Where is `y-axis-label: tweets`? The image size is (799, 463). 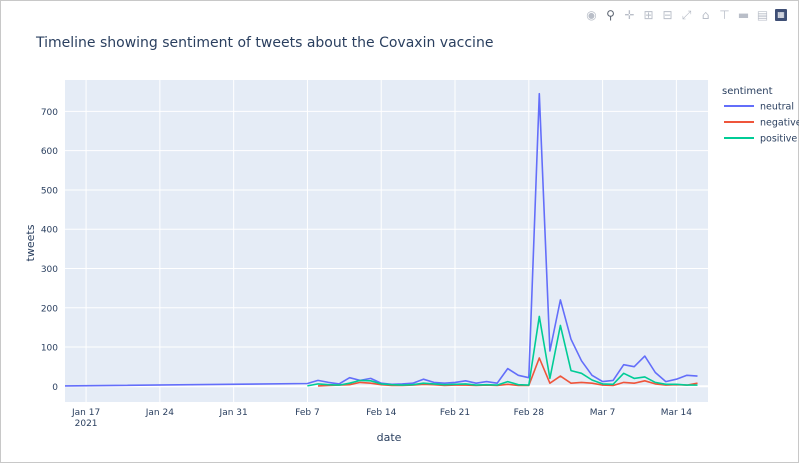
y-axis-label: tweets is located at coordinates (30, 242).